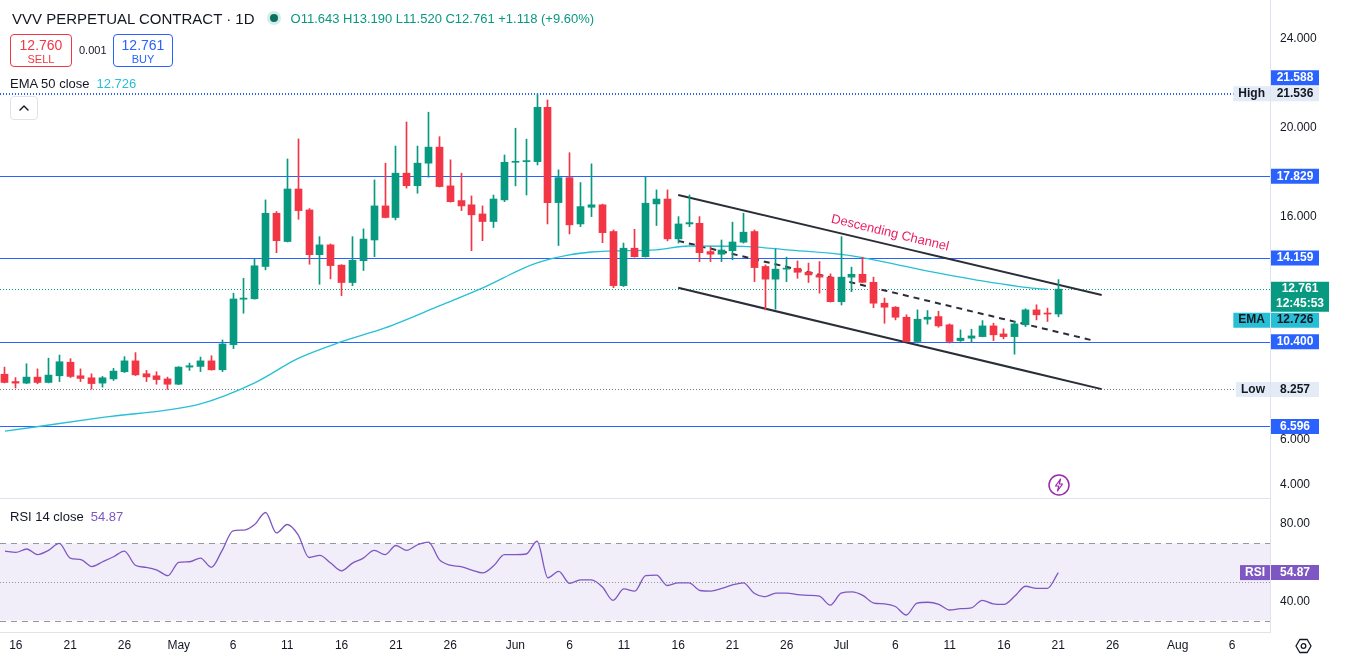  Describe the element at coordinates (1295, 341) in the screenshot. I see `ref-line-label: 10.400` at that location.